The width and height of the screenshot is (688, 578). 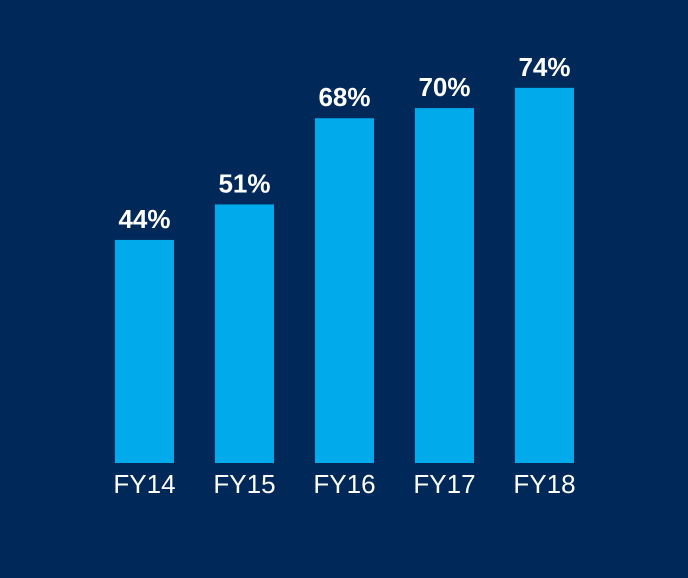 What do you see at coordinates (244, 183) in the screenshot?
I see `value-label-fy15: 51%` at bounding box center [244, 183].